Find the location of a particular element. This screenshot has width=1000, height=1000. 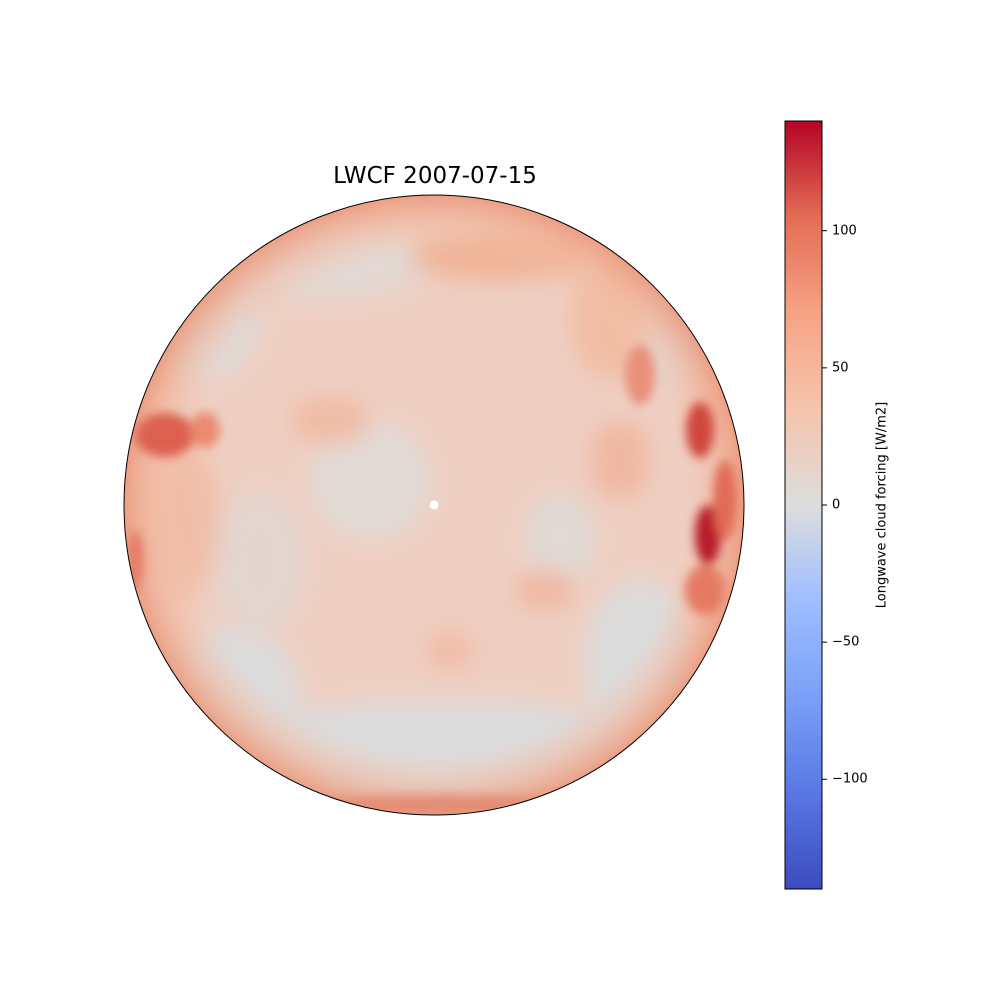

pole-marker is located at coordinates (434, 505).